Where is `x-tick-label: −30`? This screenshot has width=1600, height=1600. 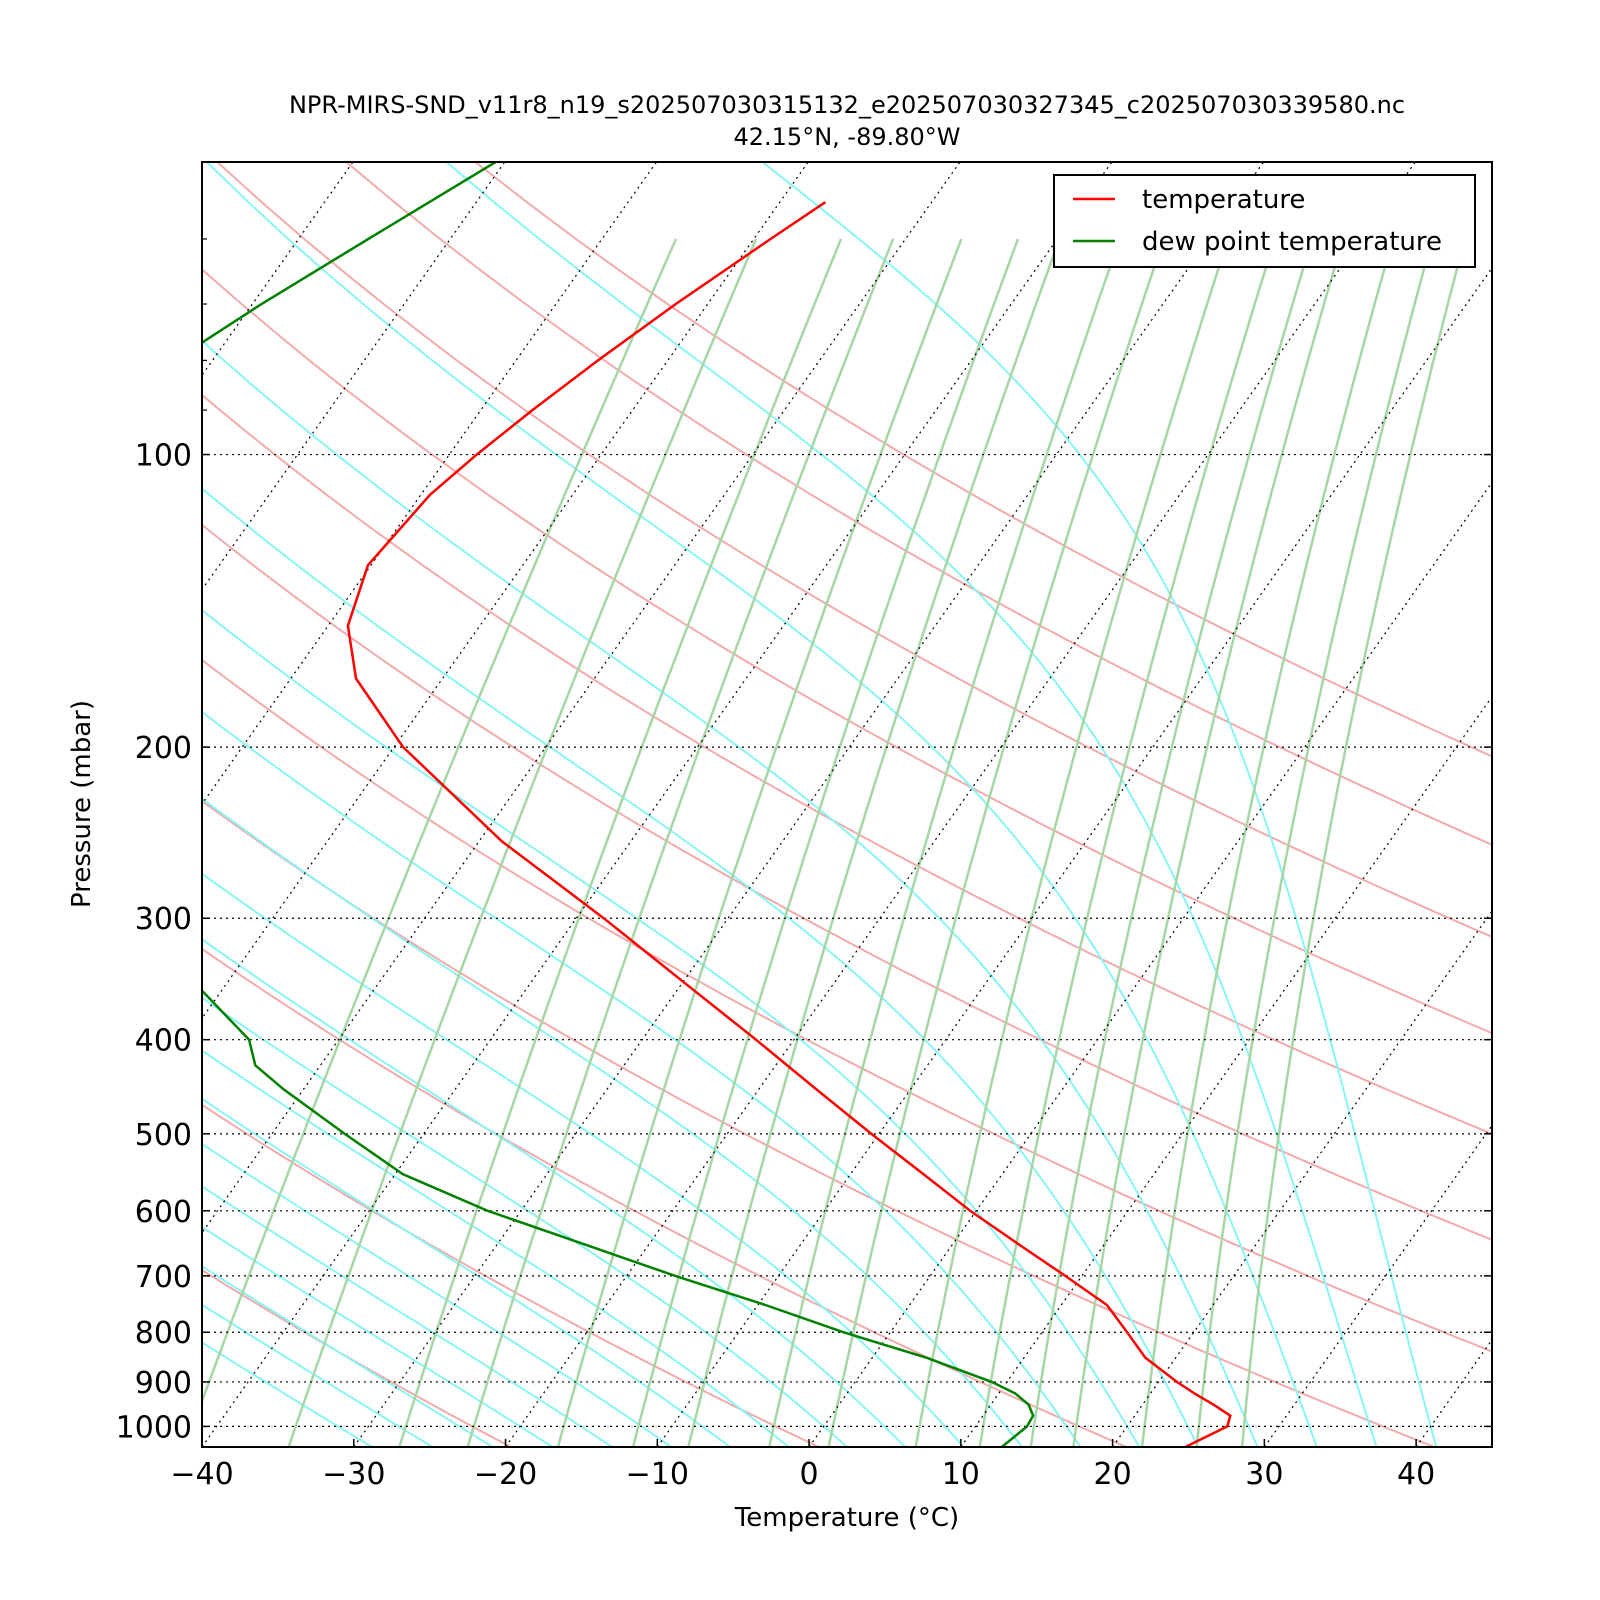 x-tick-label: −30 is located at coordinates (353, 1474).